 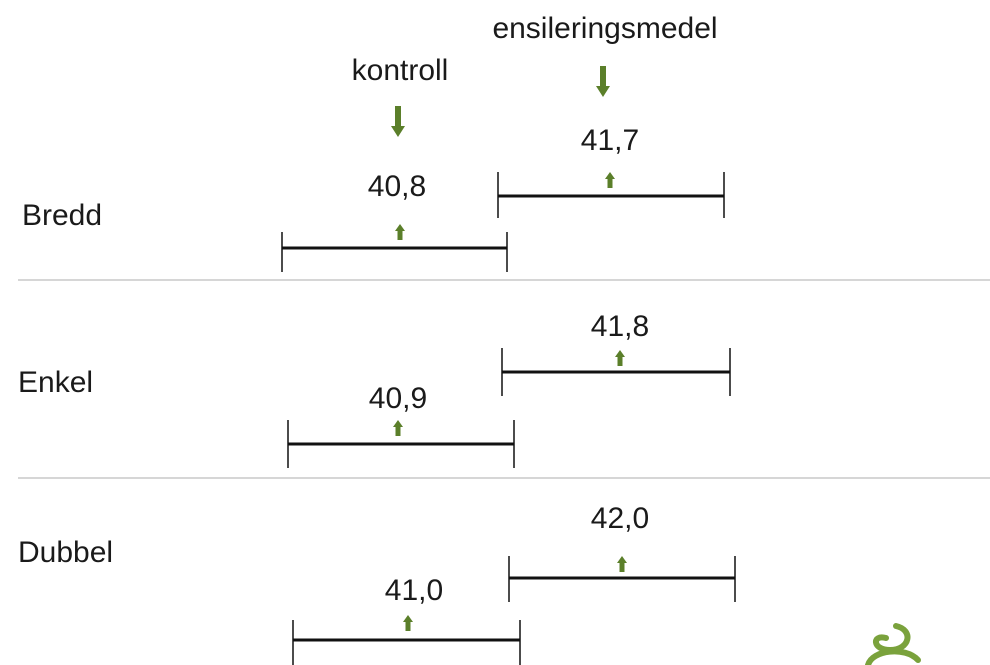 What do you see at coordinates (406, 642) in the screenshot?
I see `interval-dubbel-control` at bounding box center [406, 642].